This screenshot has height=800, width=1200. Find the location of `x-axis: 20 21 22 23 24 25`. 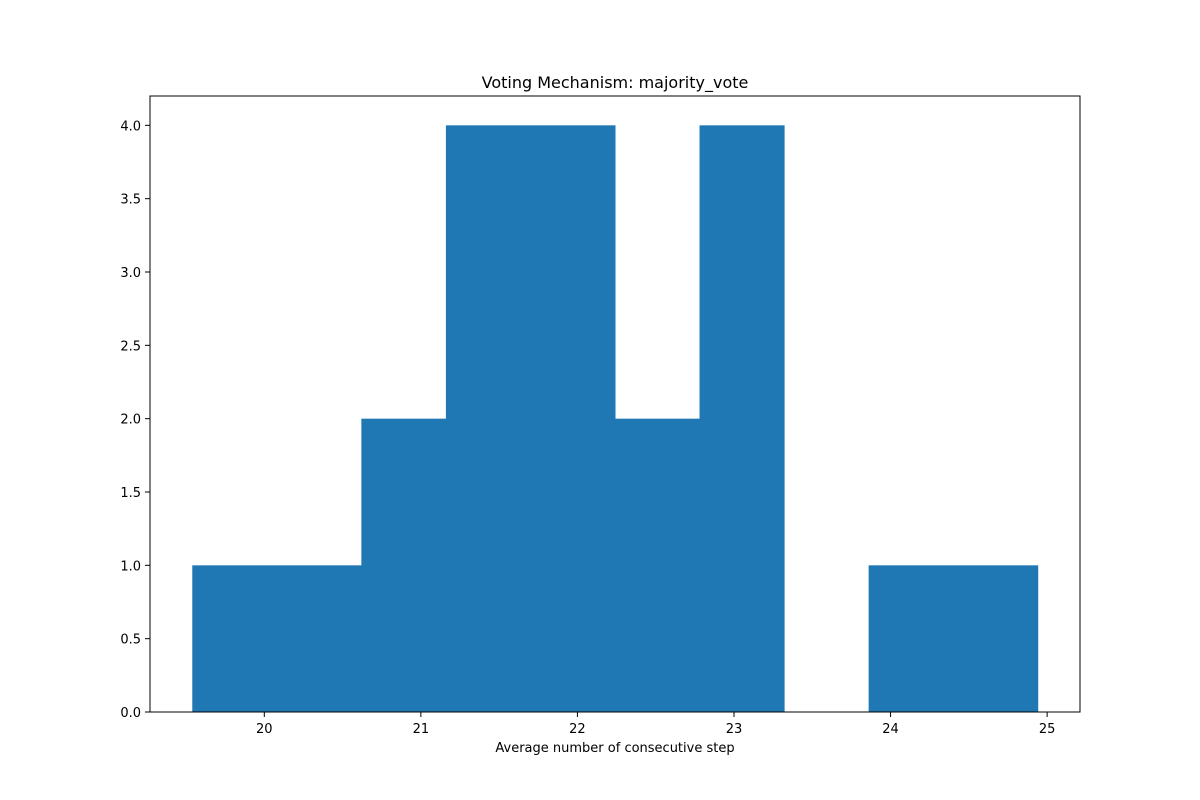

x-axis: 20 21 22 23 24 25 is located at coordinates (655, 724).